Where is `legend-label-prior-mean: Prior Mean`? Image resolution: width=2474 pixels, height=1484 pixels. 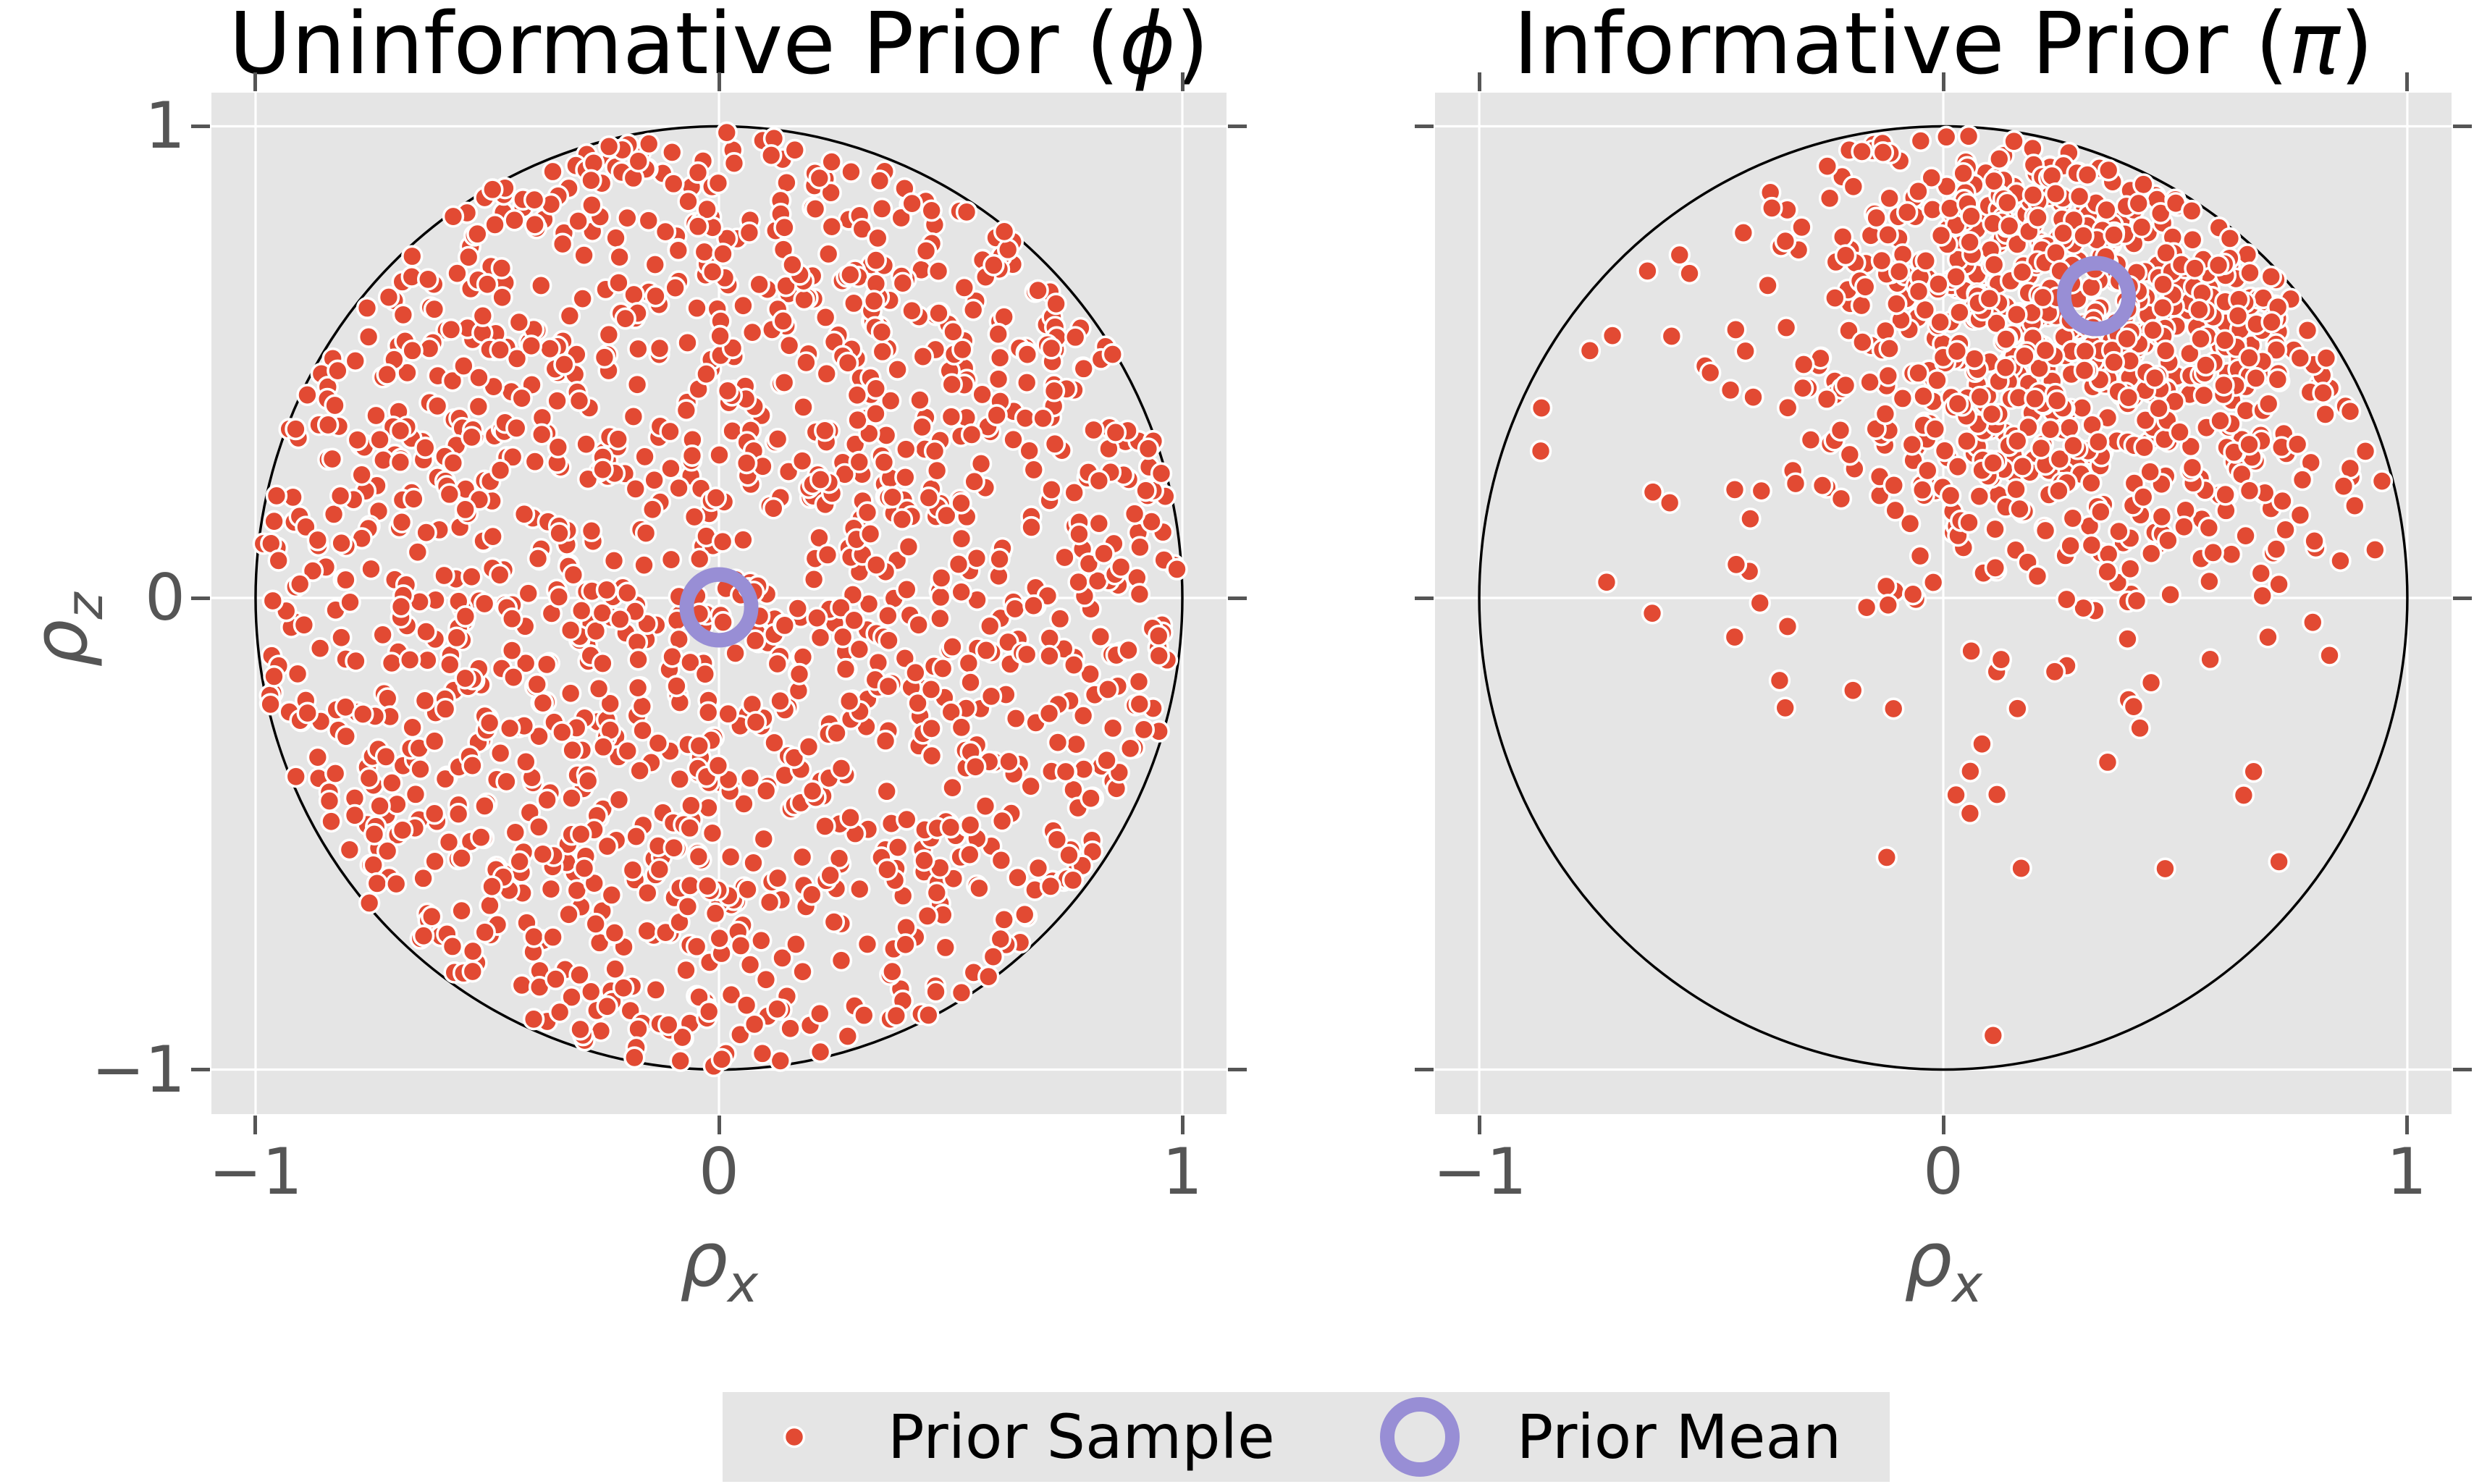
legend-label-prior-mean: Prior Mean is located at coordinates (1679, 1436).